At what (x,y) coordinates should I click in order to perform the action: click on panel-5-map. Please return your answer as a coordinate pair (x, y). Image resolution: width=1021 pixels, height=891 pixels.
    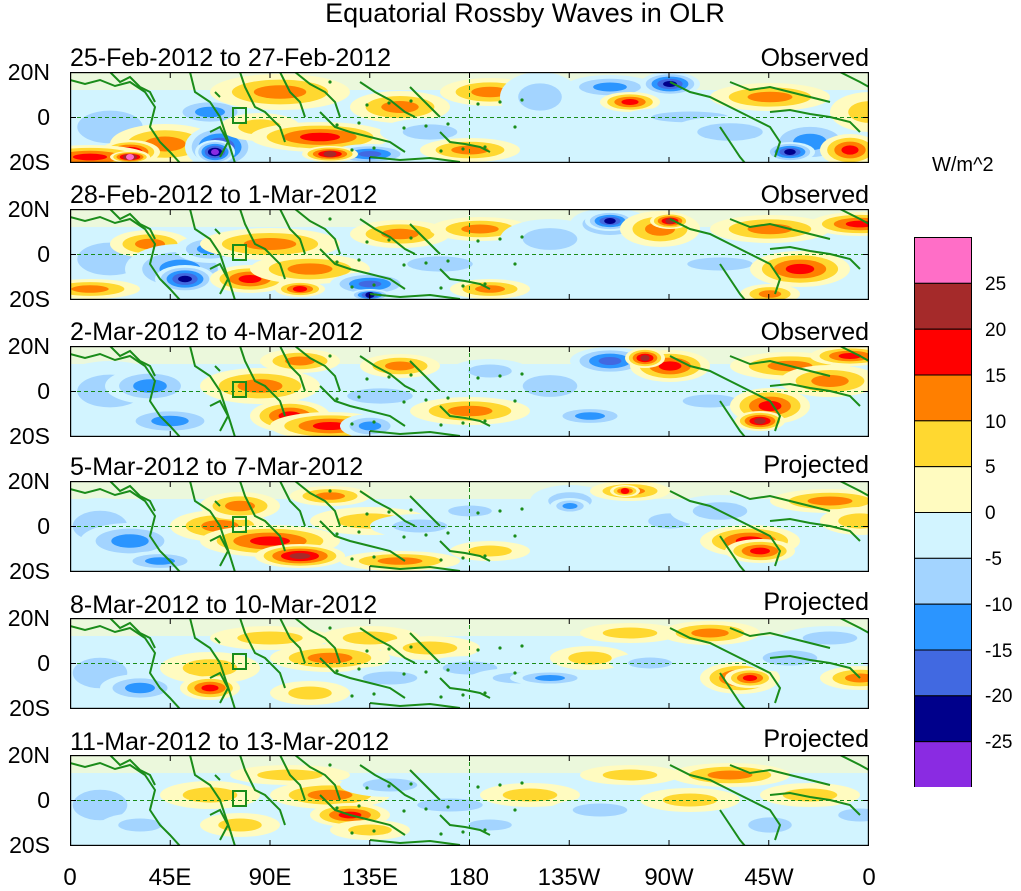
    Looking at the image, I should click on (469, 663).